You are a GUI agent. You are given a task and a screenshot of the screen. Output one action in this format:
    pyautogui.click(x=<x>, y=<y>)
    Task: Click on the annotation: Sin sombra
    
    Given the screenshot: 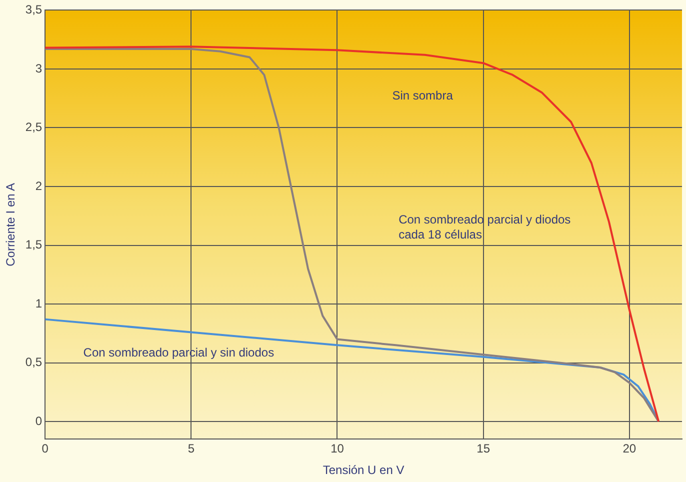 What is the action you would take?
    pyautogui.click(x=423, y=95)
    